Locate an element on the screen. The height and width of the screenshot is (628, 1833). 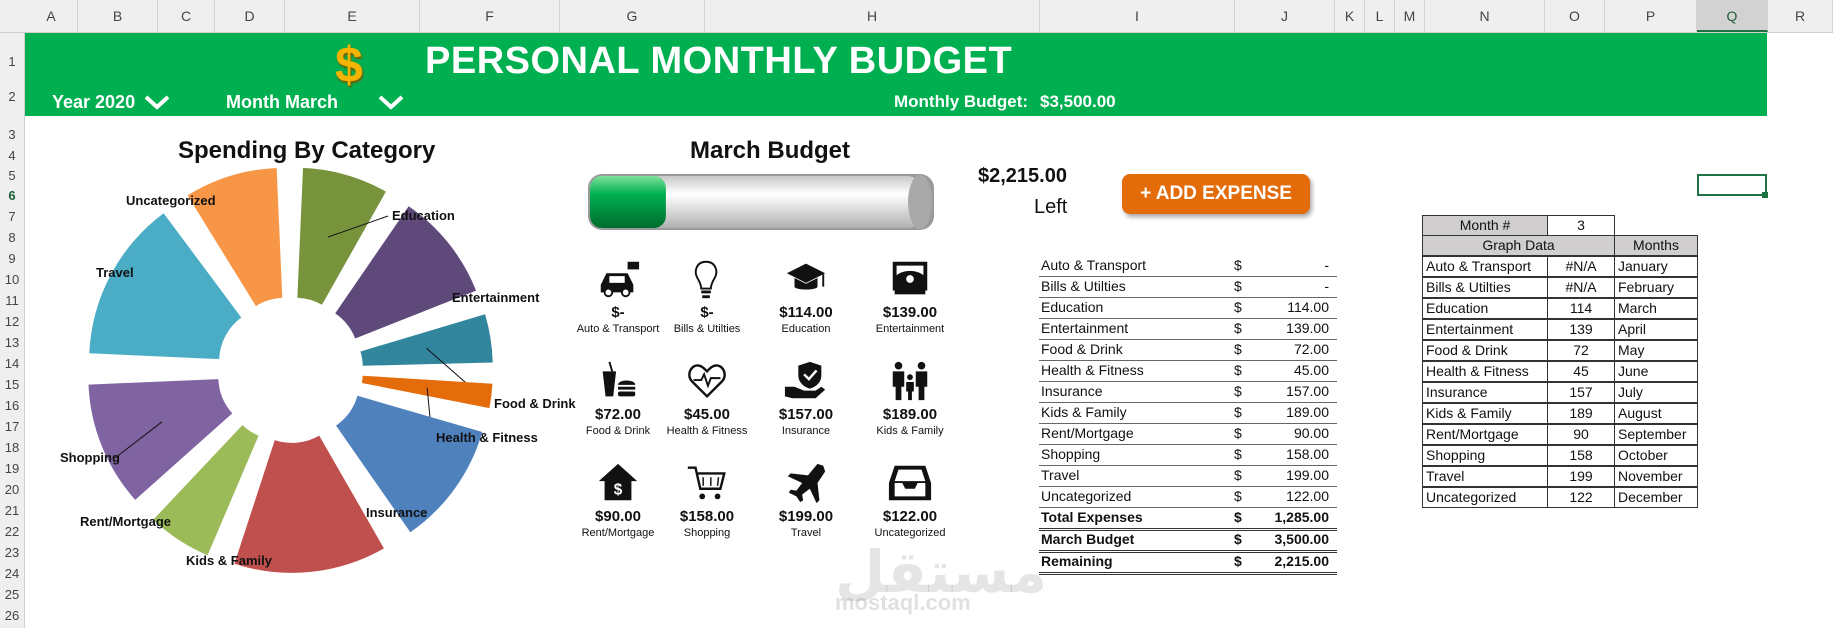
graph-value-cell: 90 is located at coordinates (1581, 434).